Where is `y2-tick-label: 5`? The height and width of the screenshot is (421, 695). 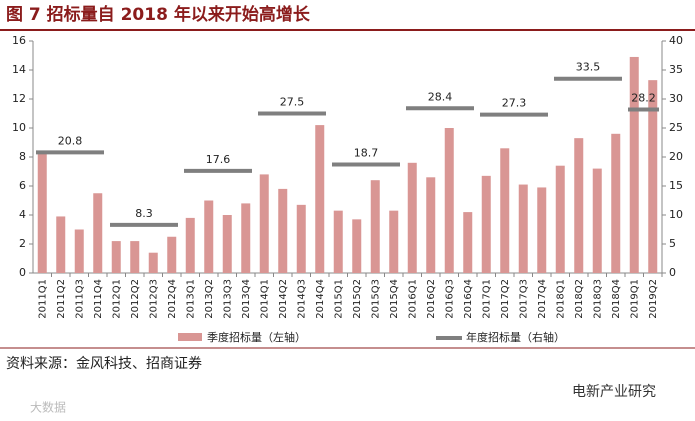 y2-tick-label: 5 is located at coordinates (672, 243).